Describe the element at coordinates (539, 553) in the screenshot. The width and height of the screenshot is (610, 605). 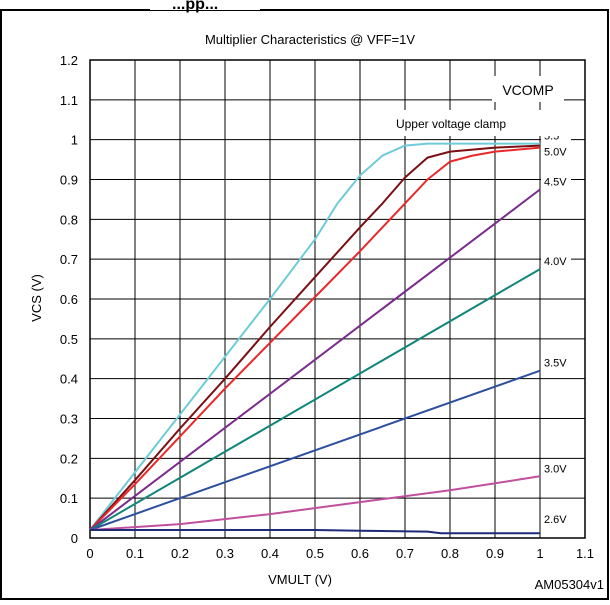
I see `x-tick-label: 1` at that location.